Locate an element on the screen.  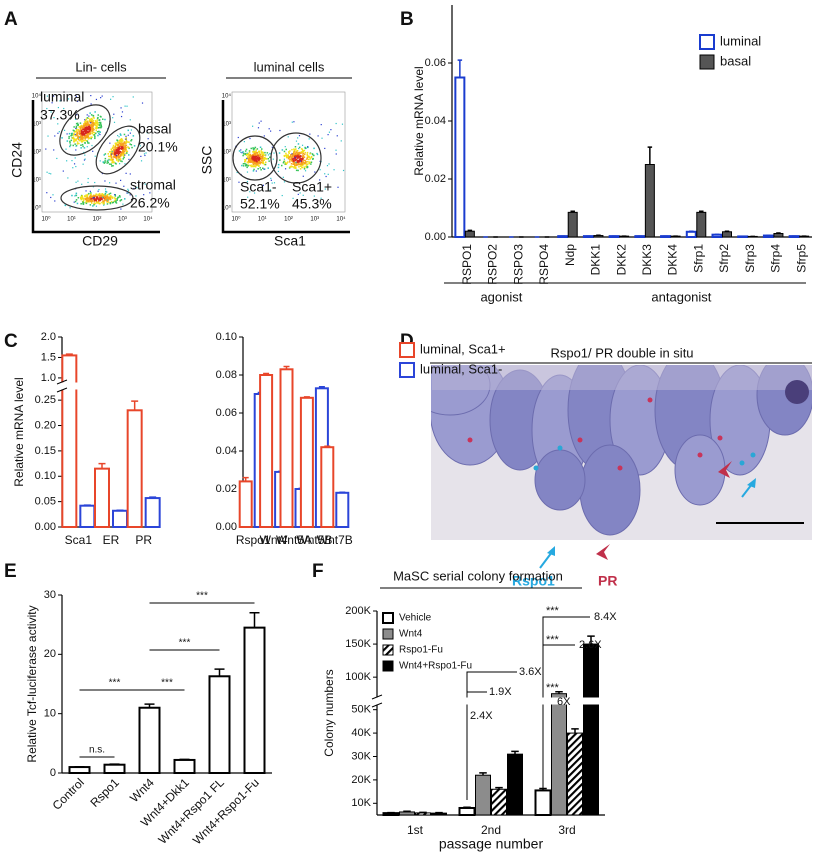
y-tick-label: 2.0 is located at coordinates (48, 337).